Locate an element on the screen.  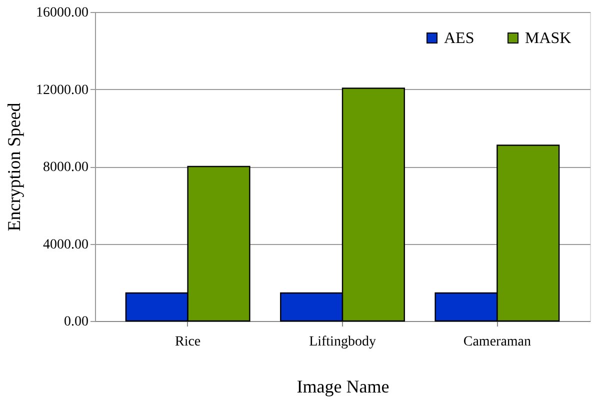
x-tick-label: Cameraman is located at coordinates (497, 342).